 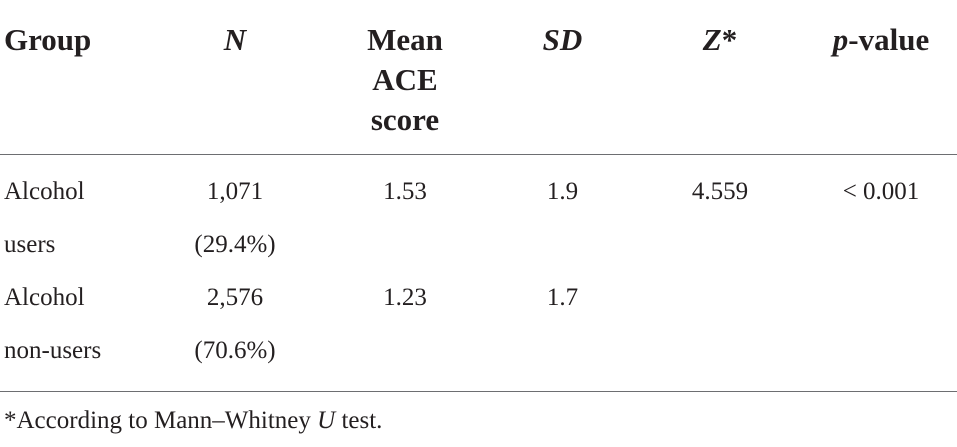 I want to click on header-mean-ace-score: Mean ACE score, so click(x=405, y=77).